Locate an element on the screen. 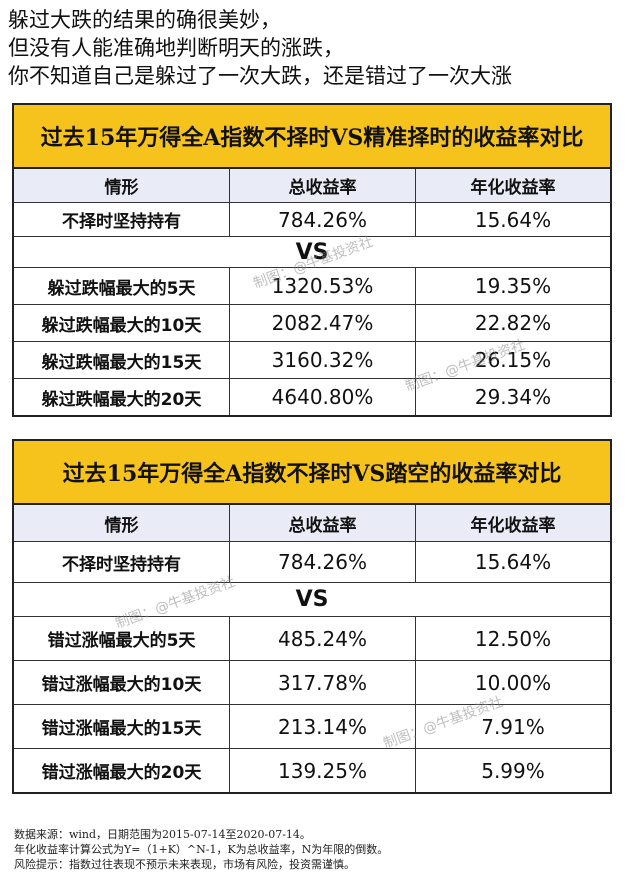 The width and height of the screenshot is (642, 876). note-risk-warning: 风险提示：指数过往表现不预示未来表现，市场有风险，投资需谨慎。 is located at coordinates (184, 864).